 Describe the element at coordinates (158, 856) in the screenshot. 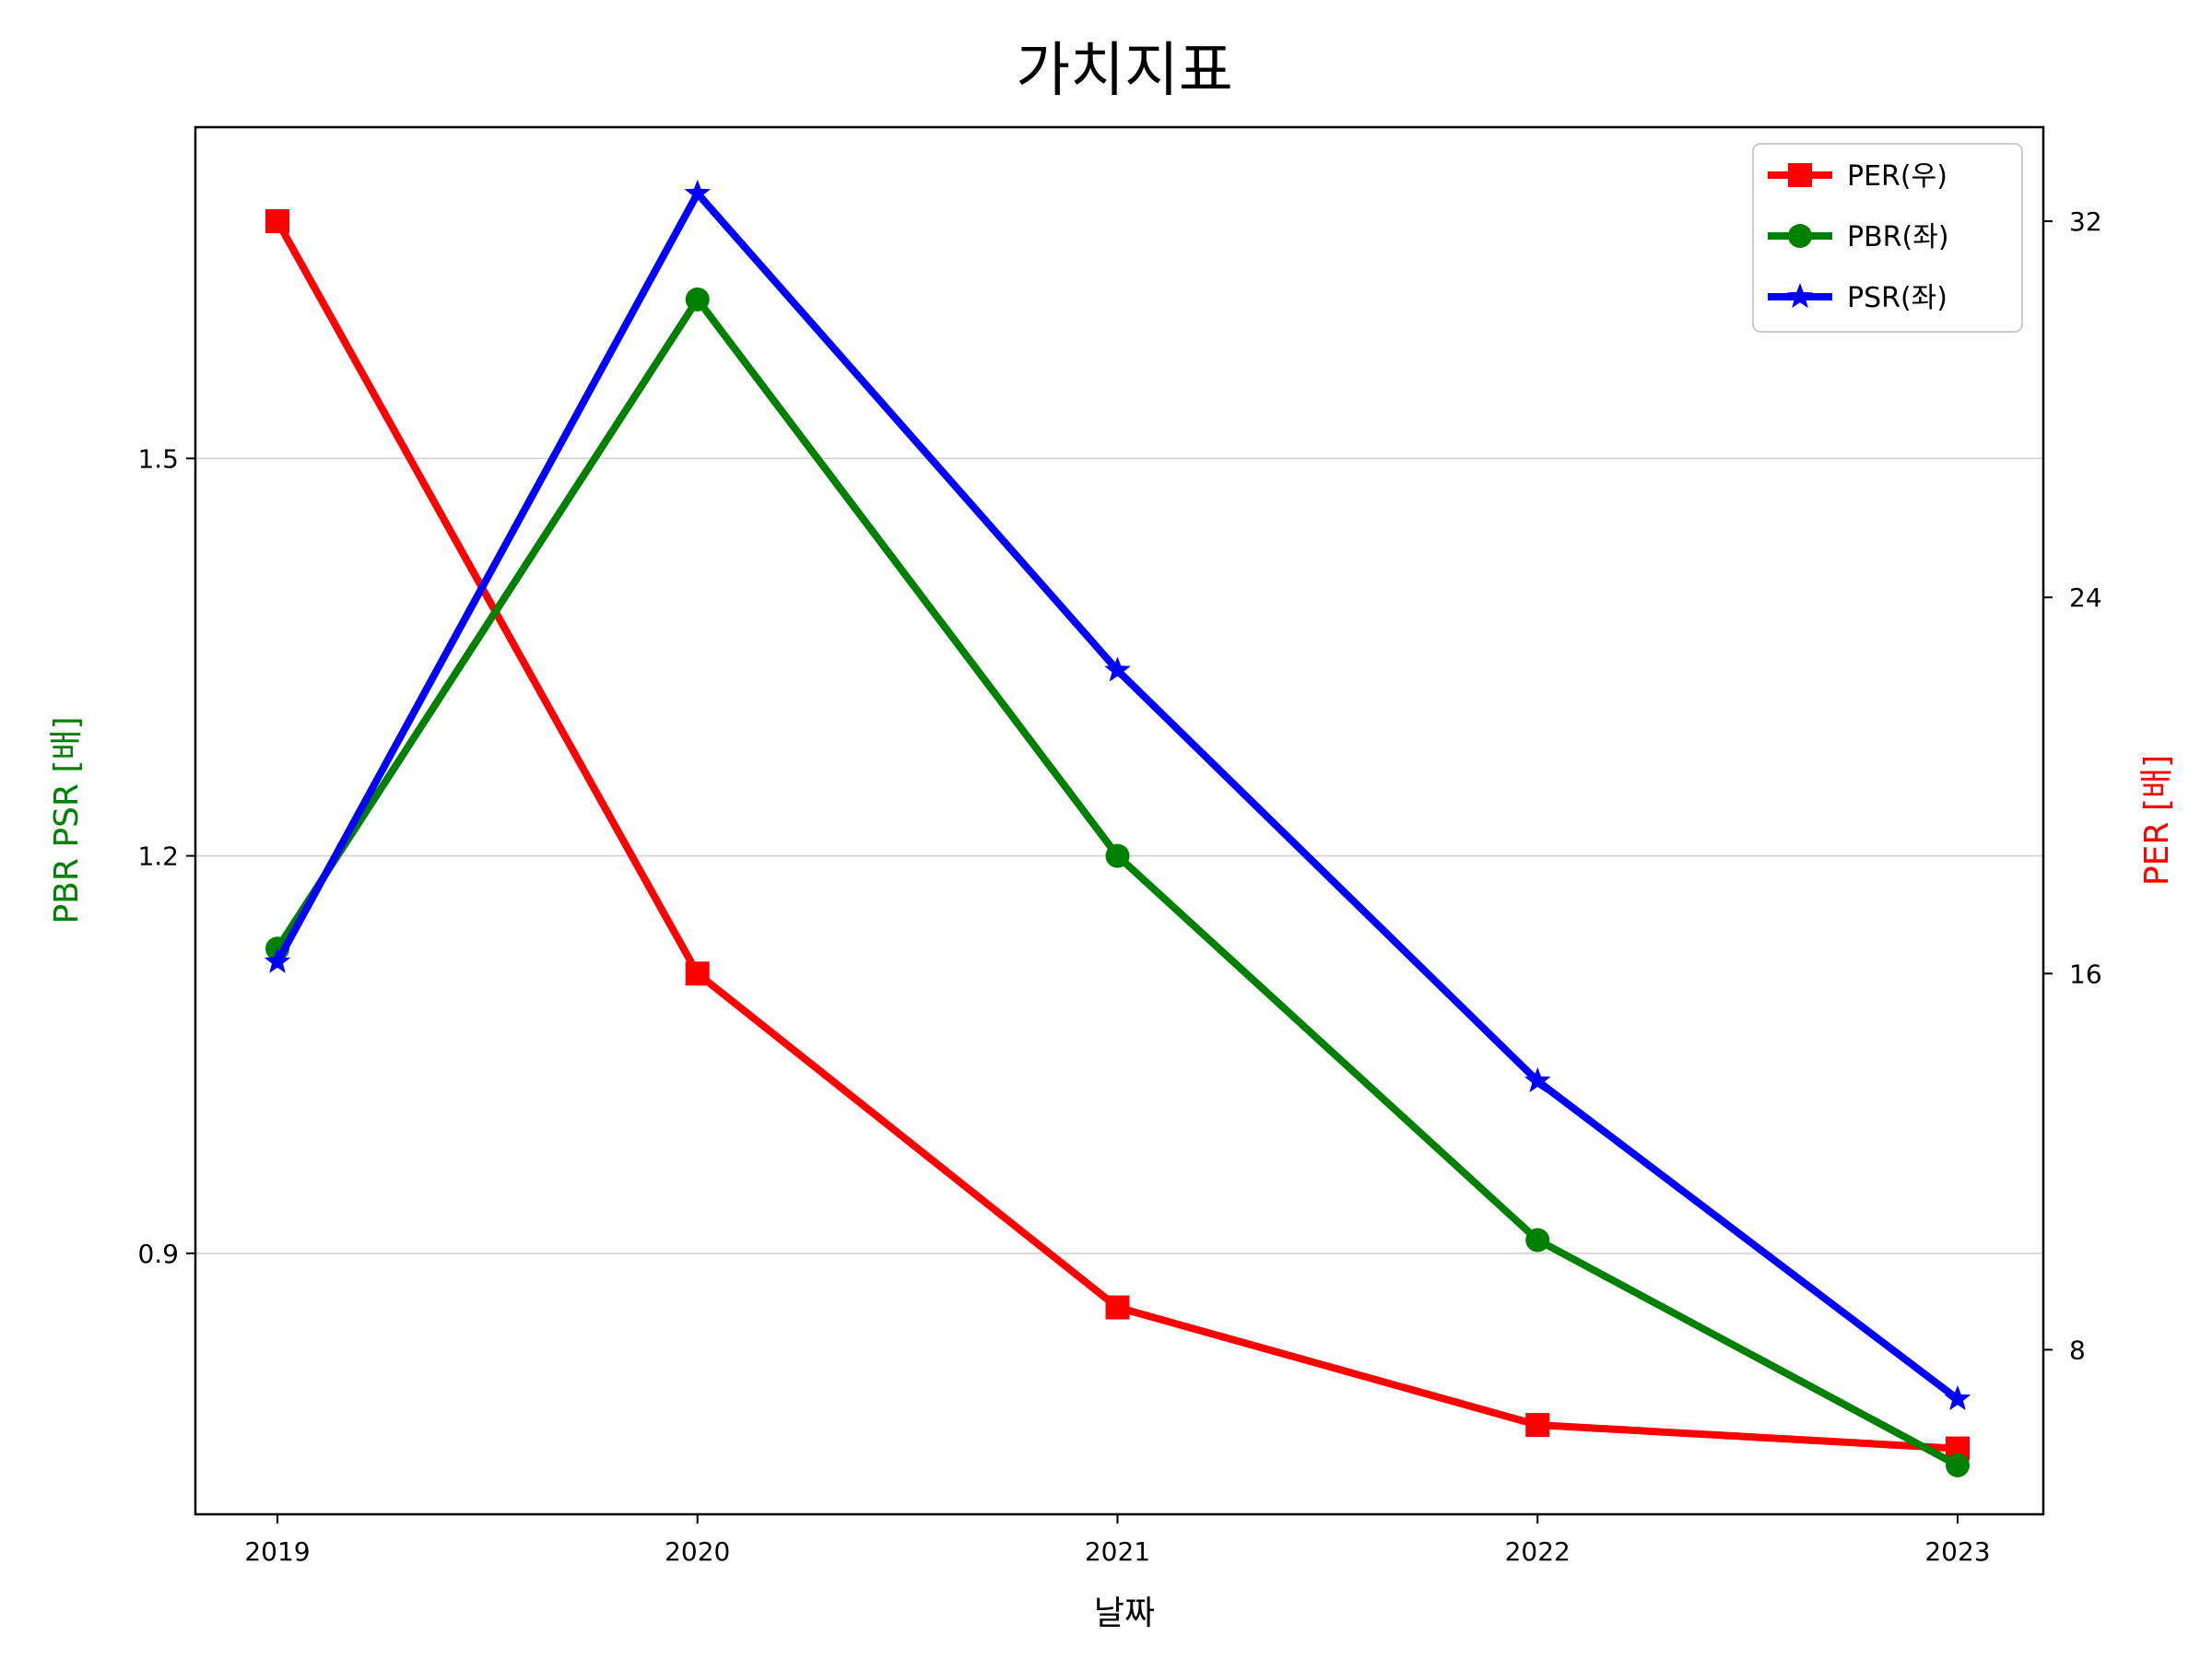

I see `y-left-tick-label: 1.2` at that location.